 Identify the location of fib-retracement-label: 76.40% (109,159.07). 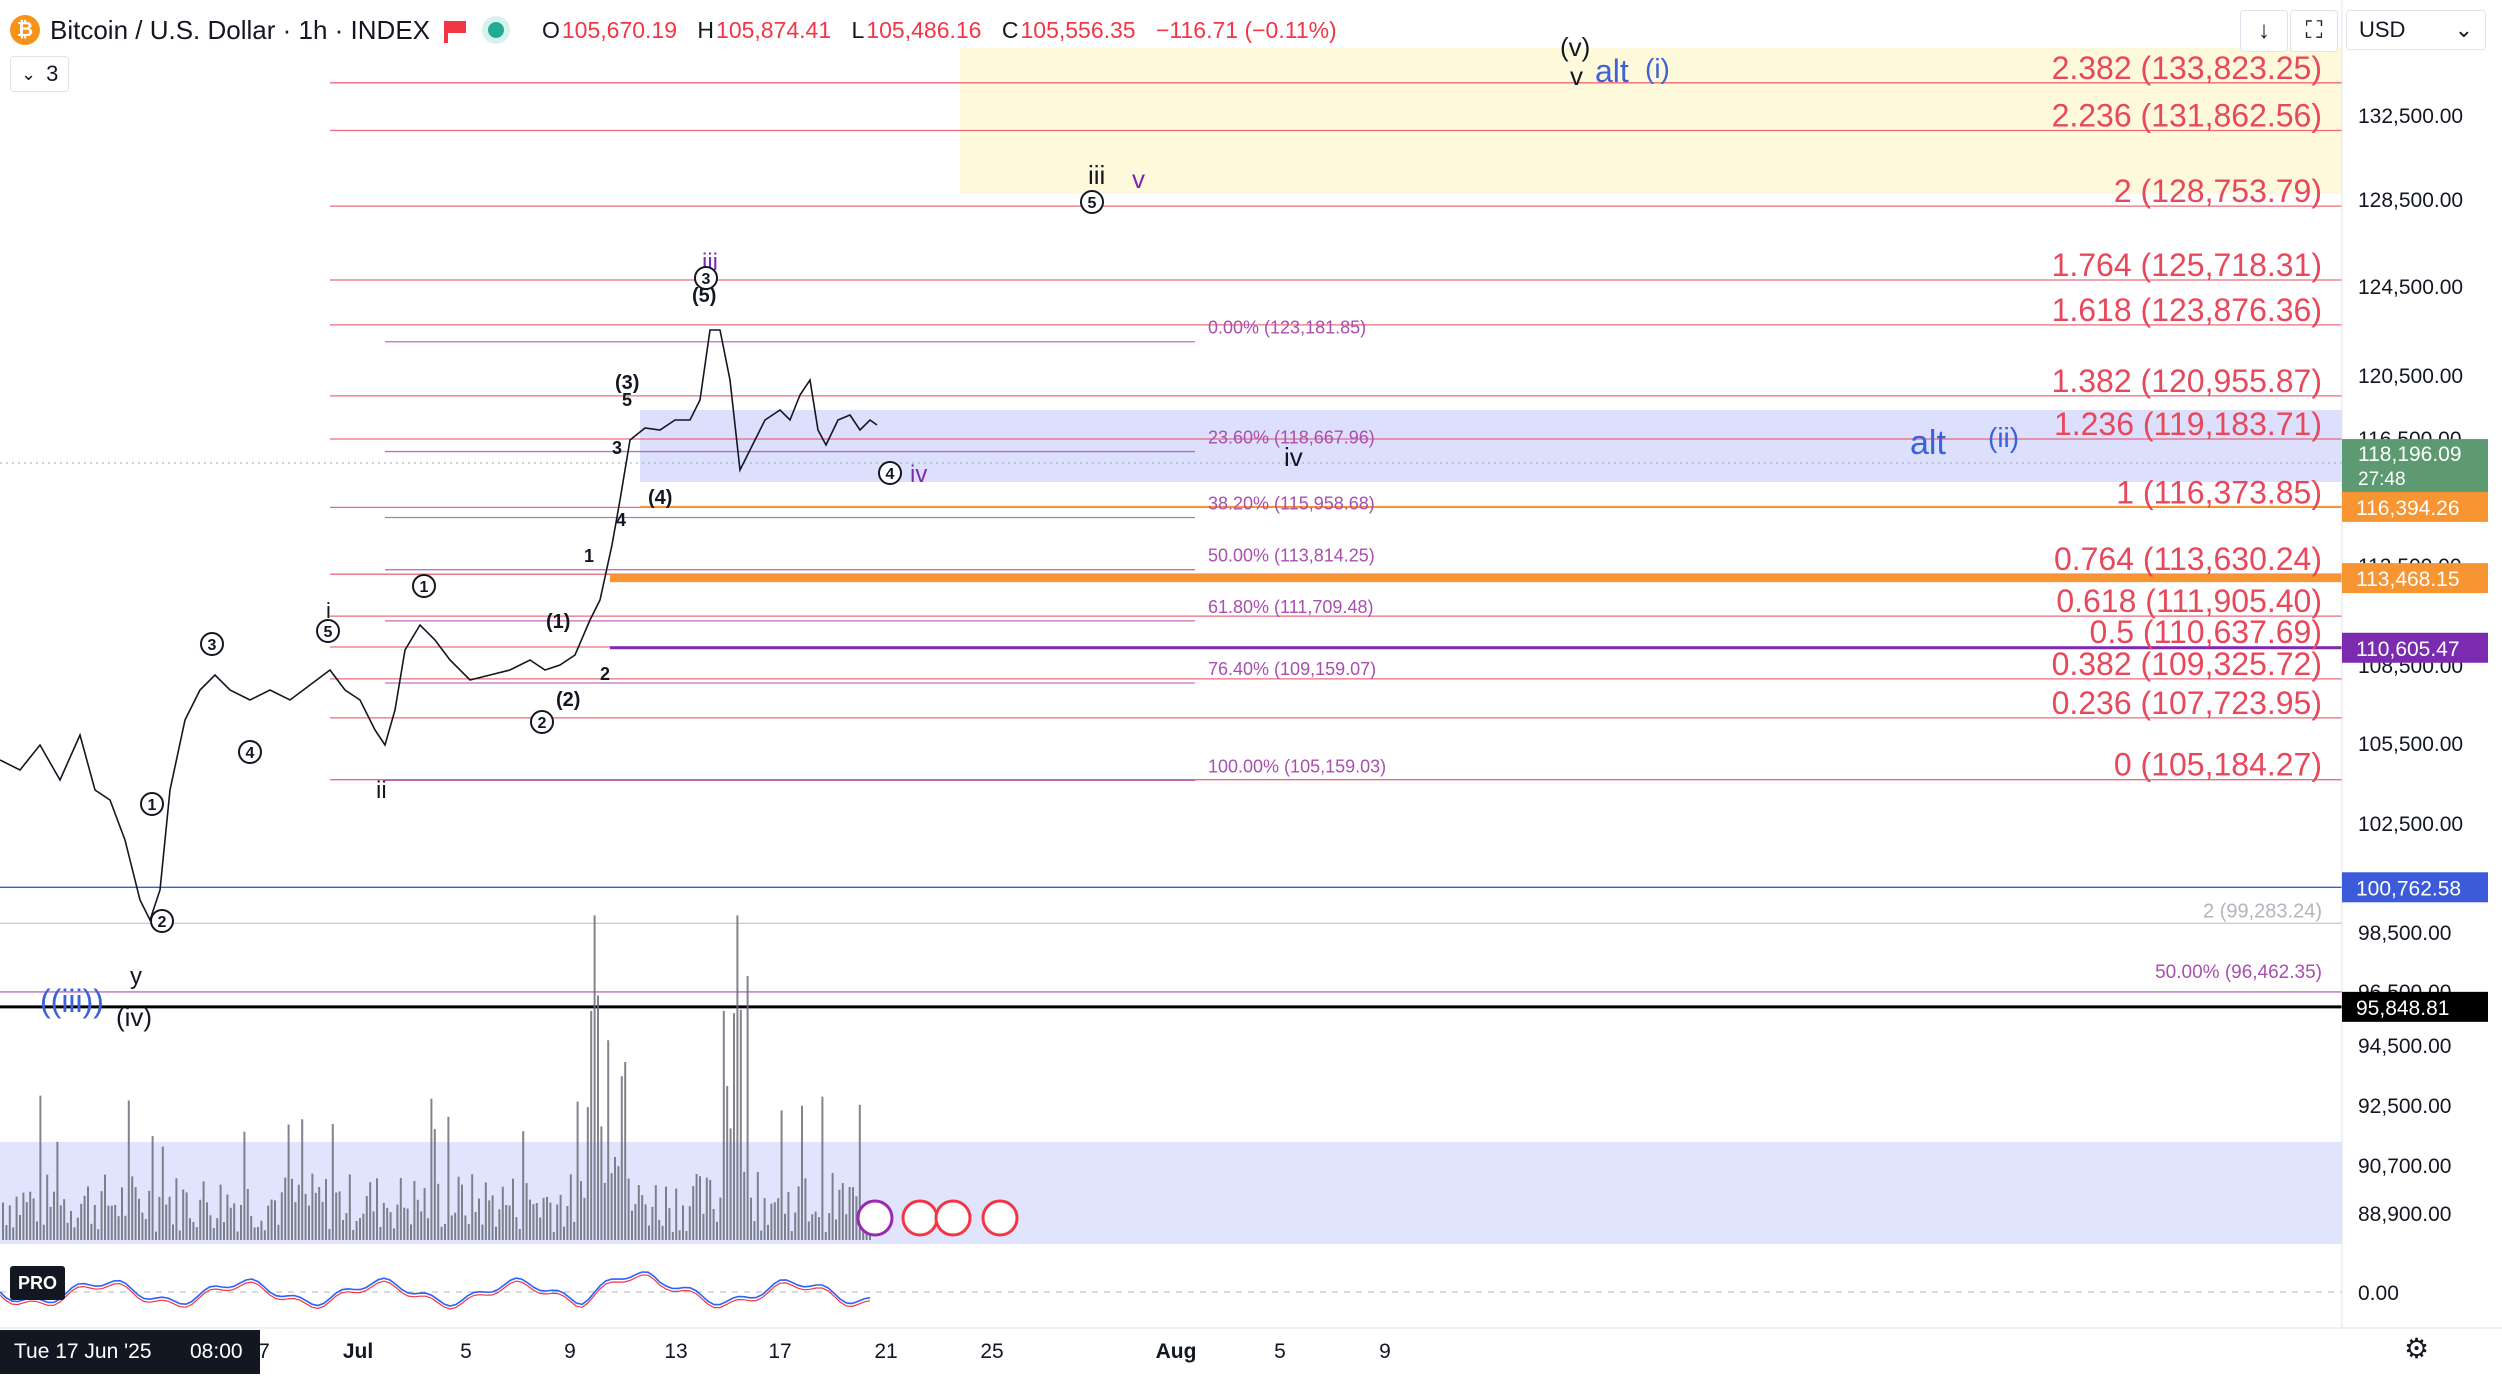
(1292, 669).